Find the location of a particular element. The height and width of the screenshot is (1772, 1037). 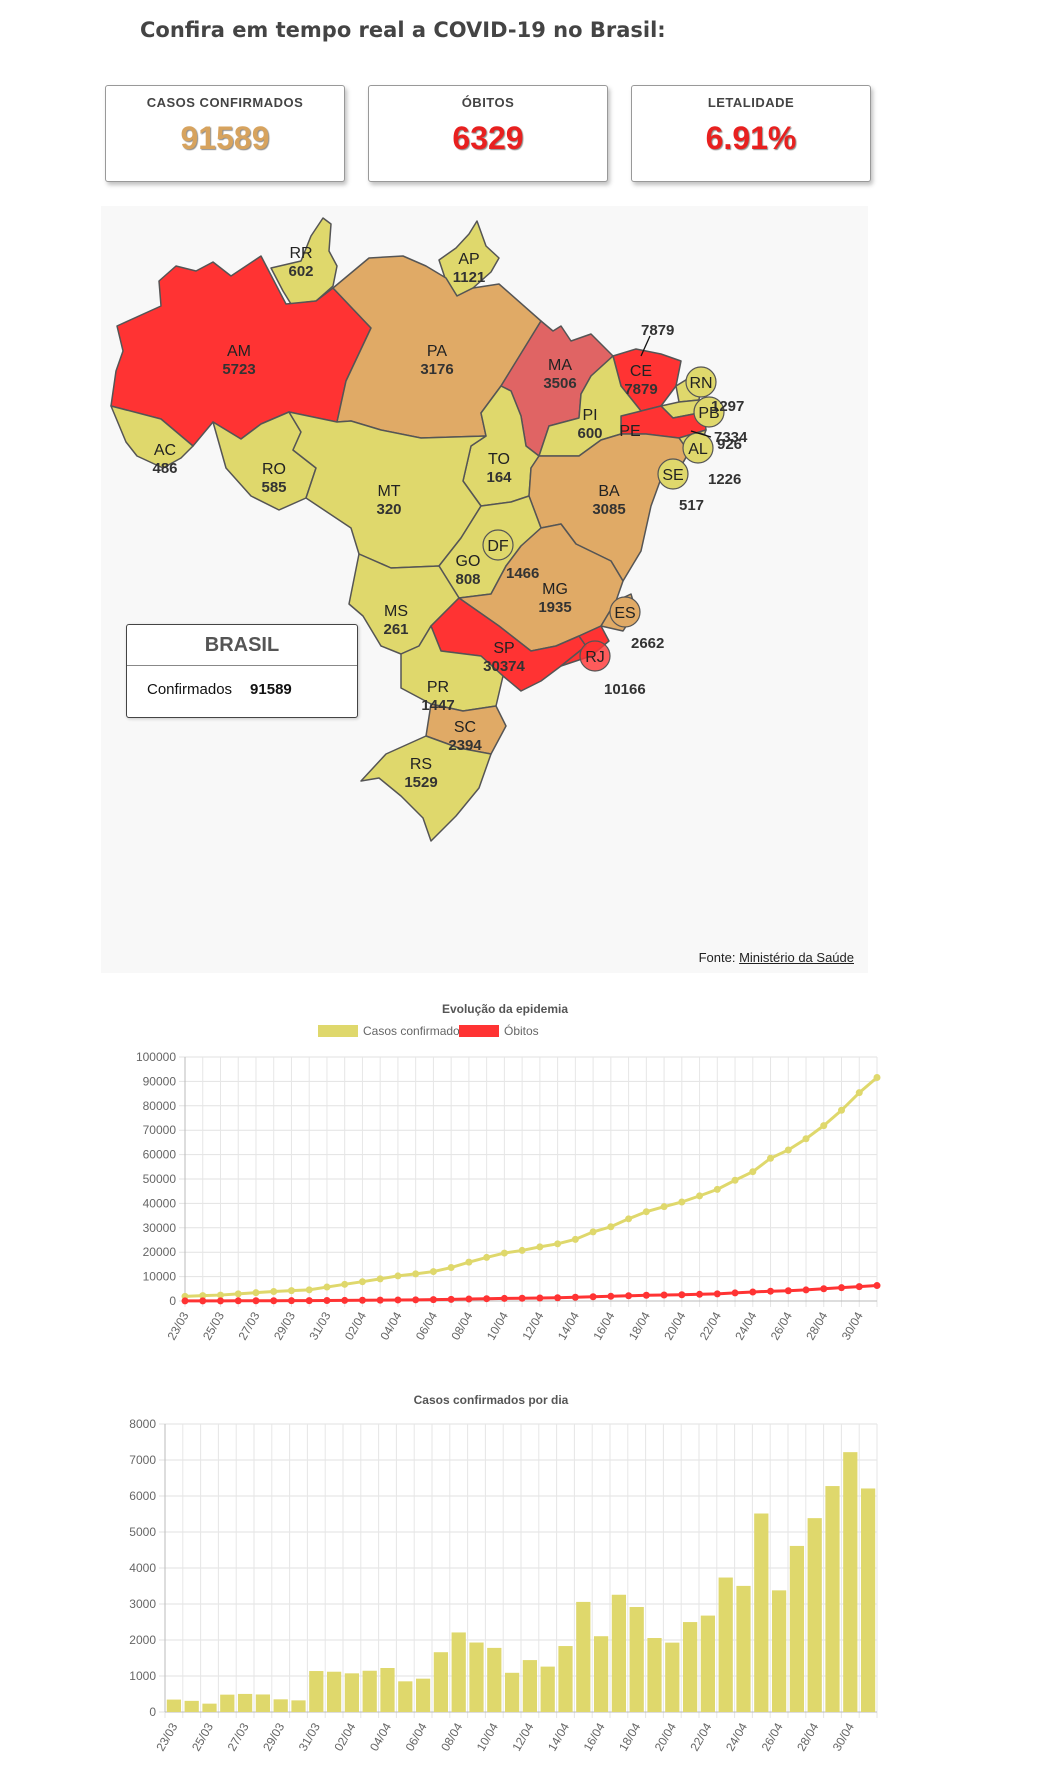

state-marker-pb is located at coordinates (709, 412).